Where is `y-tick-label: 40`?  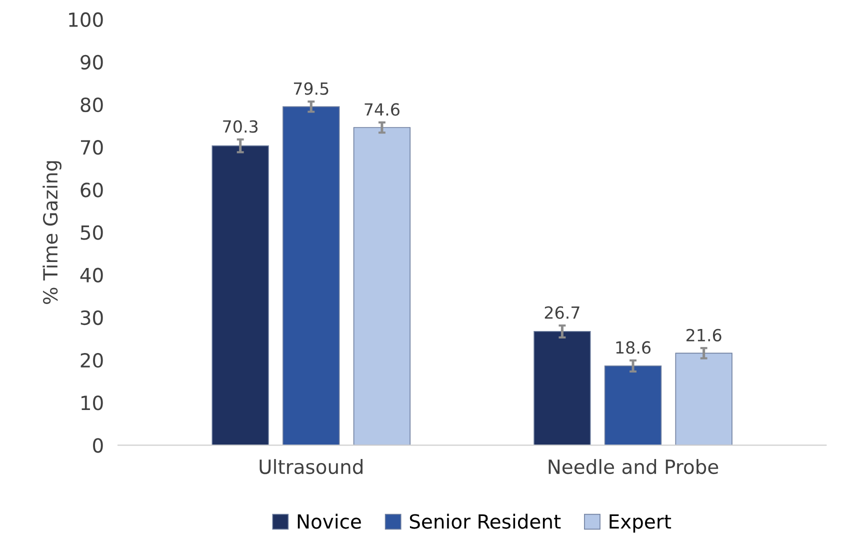
y-tick-label: 40 is located at coordinates (91, 275).